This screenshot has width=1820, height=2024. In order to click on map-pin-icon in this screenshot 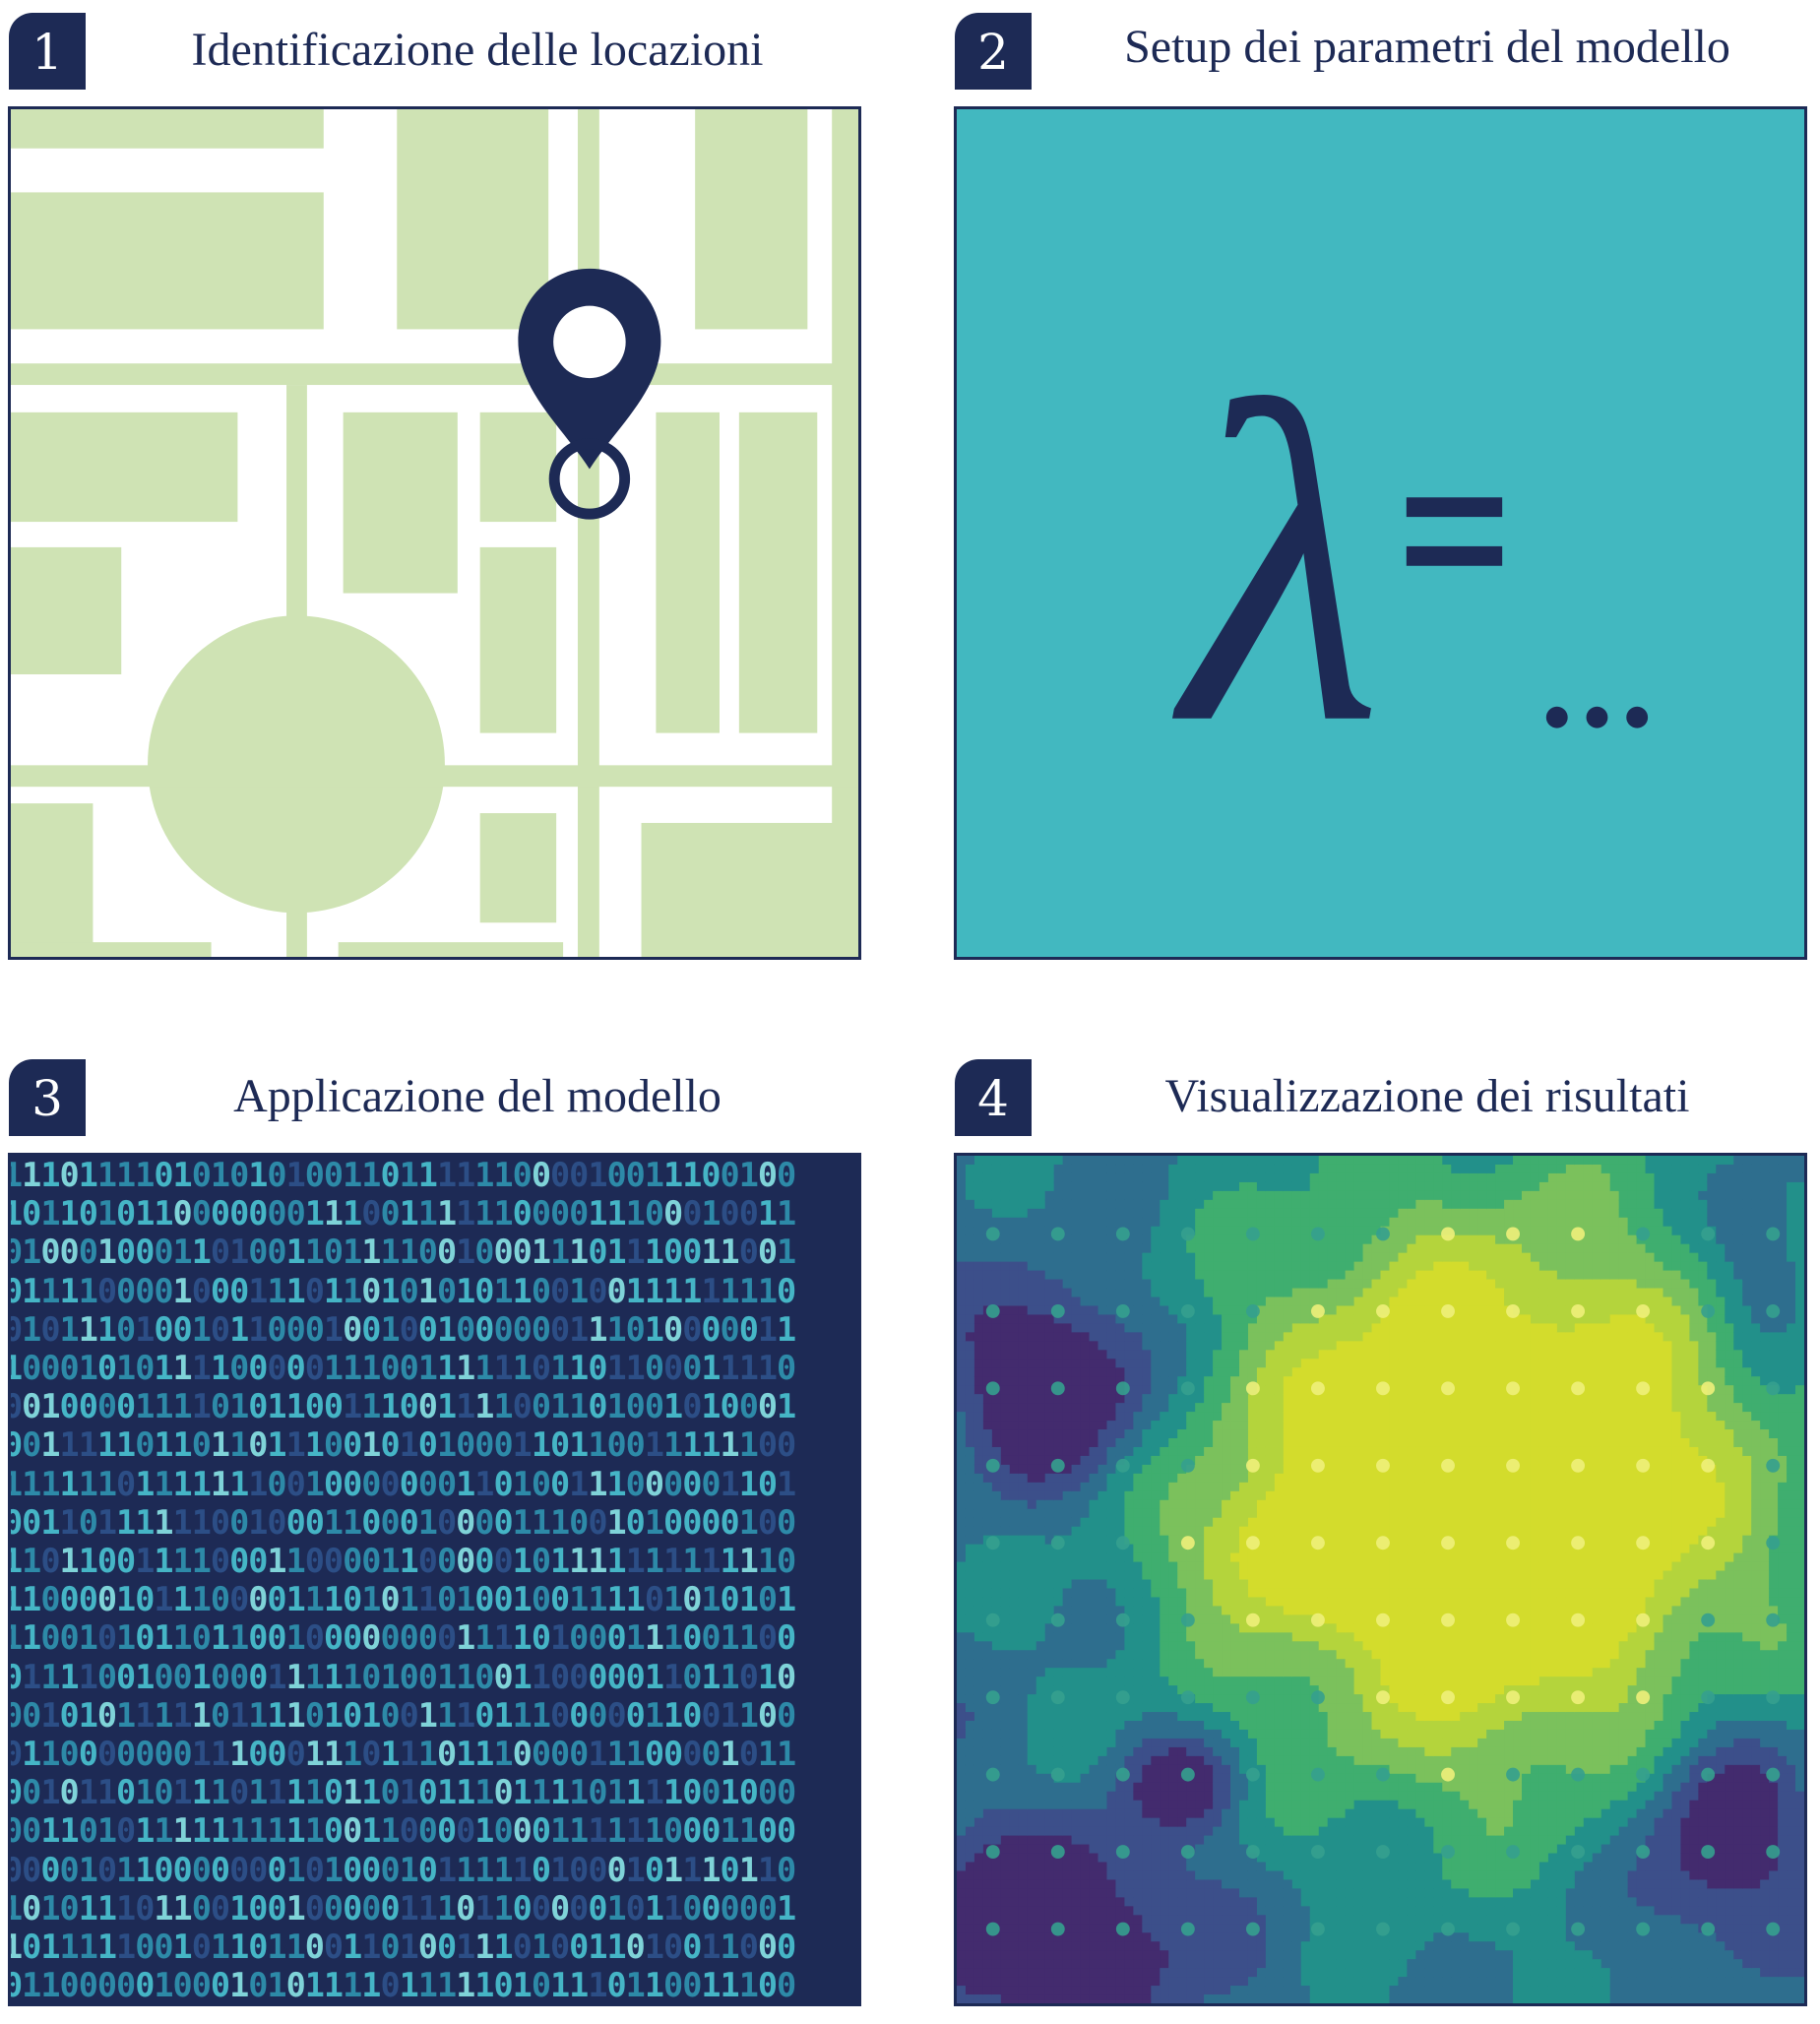, I will do `click(589, 394)`.